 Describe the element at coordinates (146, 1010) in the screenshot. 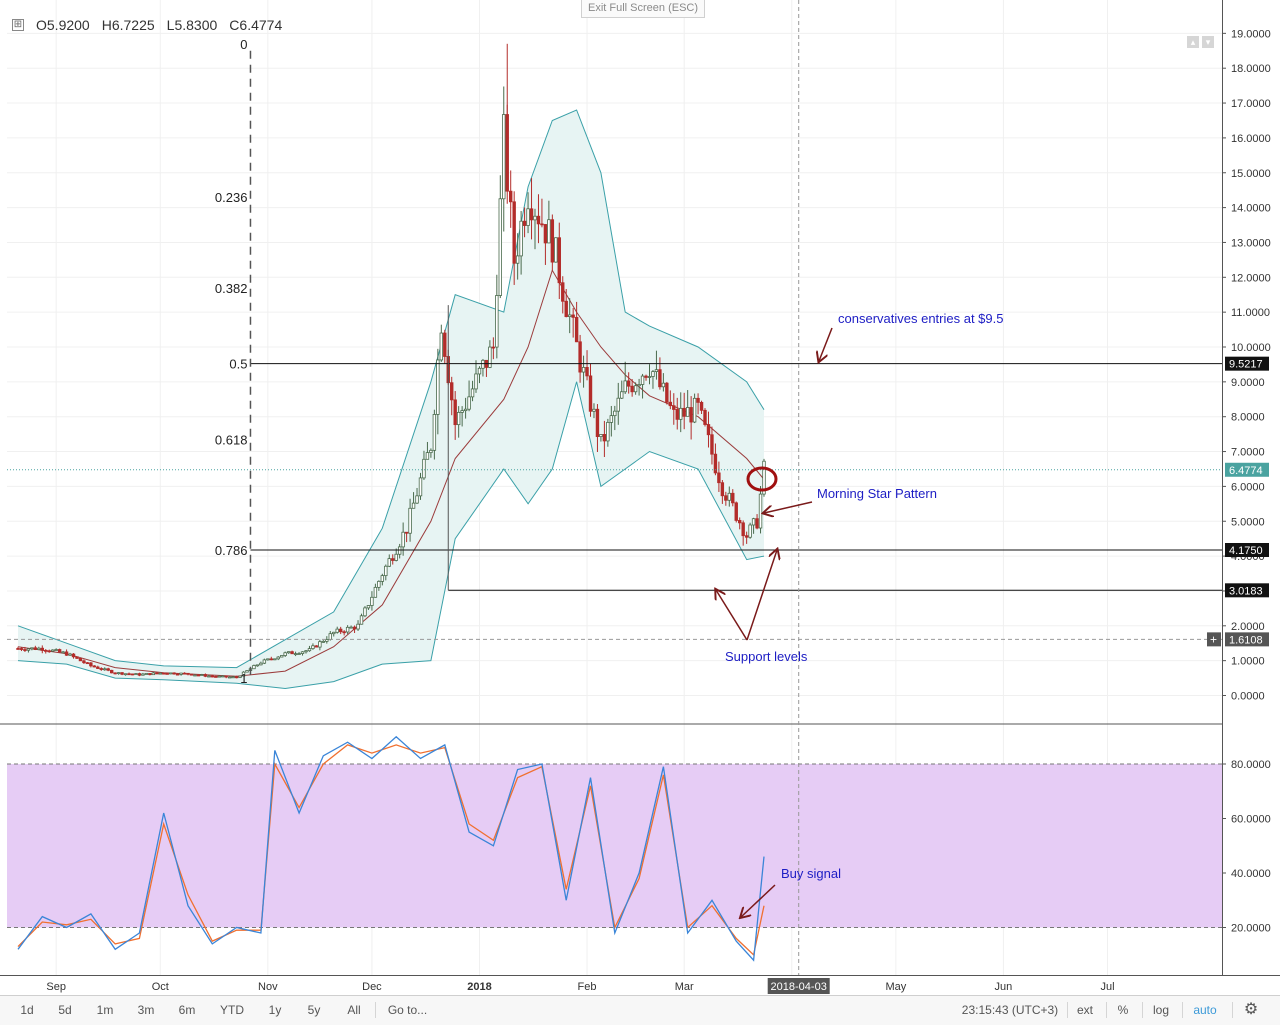

I see `range-3m-button: 3m` at that location.